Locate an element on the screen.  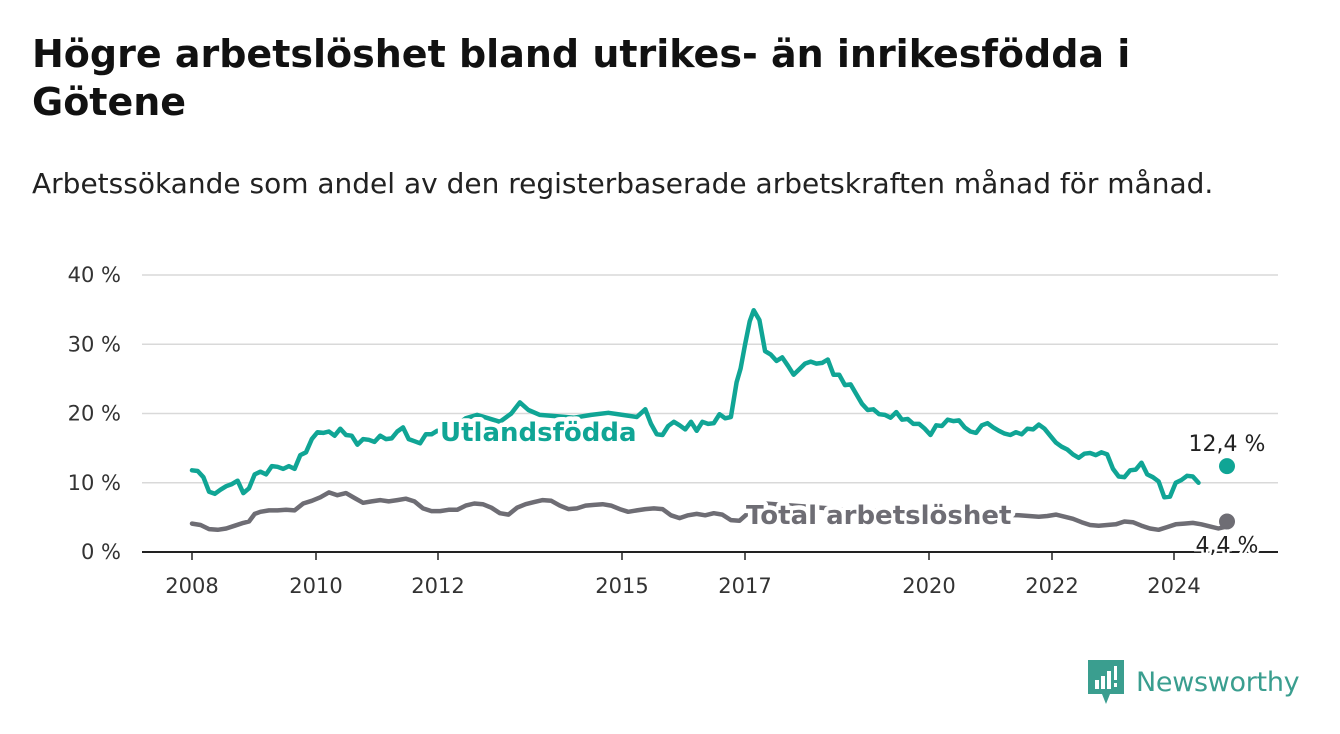
x-tick-label: 2024 is located at coordinates (1173, 586).